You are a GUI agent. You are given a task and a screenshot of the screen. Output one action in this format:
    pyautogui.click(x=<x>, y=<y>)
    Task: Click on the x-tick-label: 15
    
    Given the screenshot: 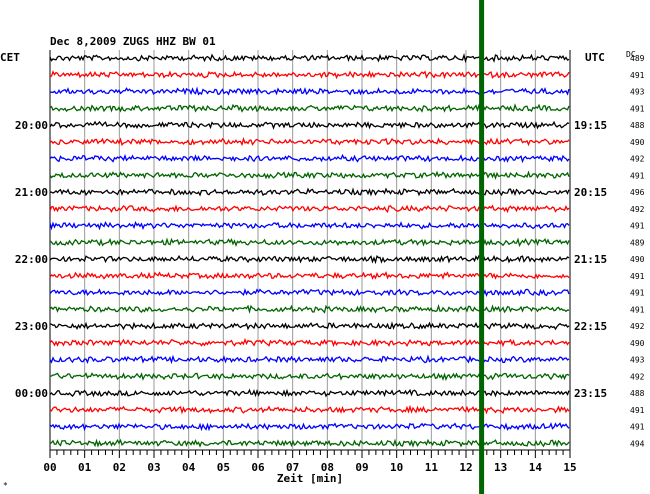 What is the action you would take?
    pyautogui.click(x=569, y=467)
    